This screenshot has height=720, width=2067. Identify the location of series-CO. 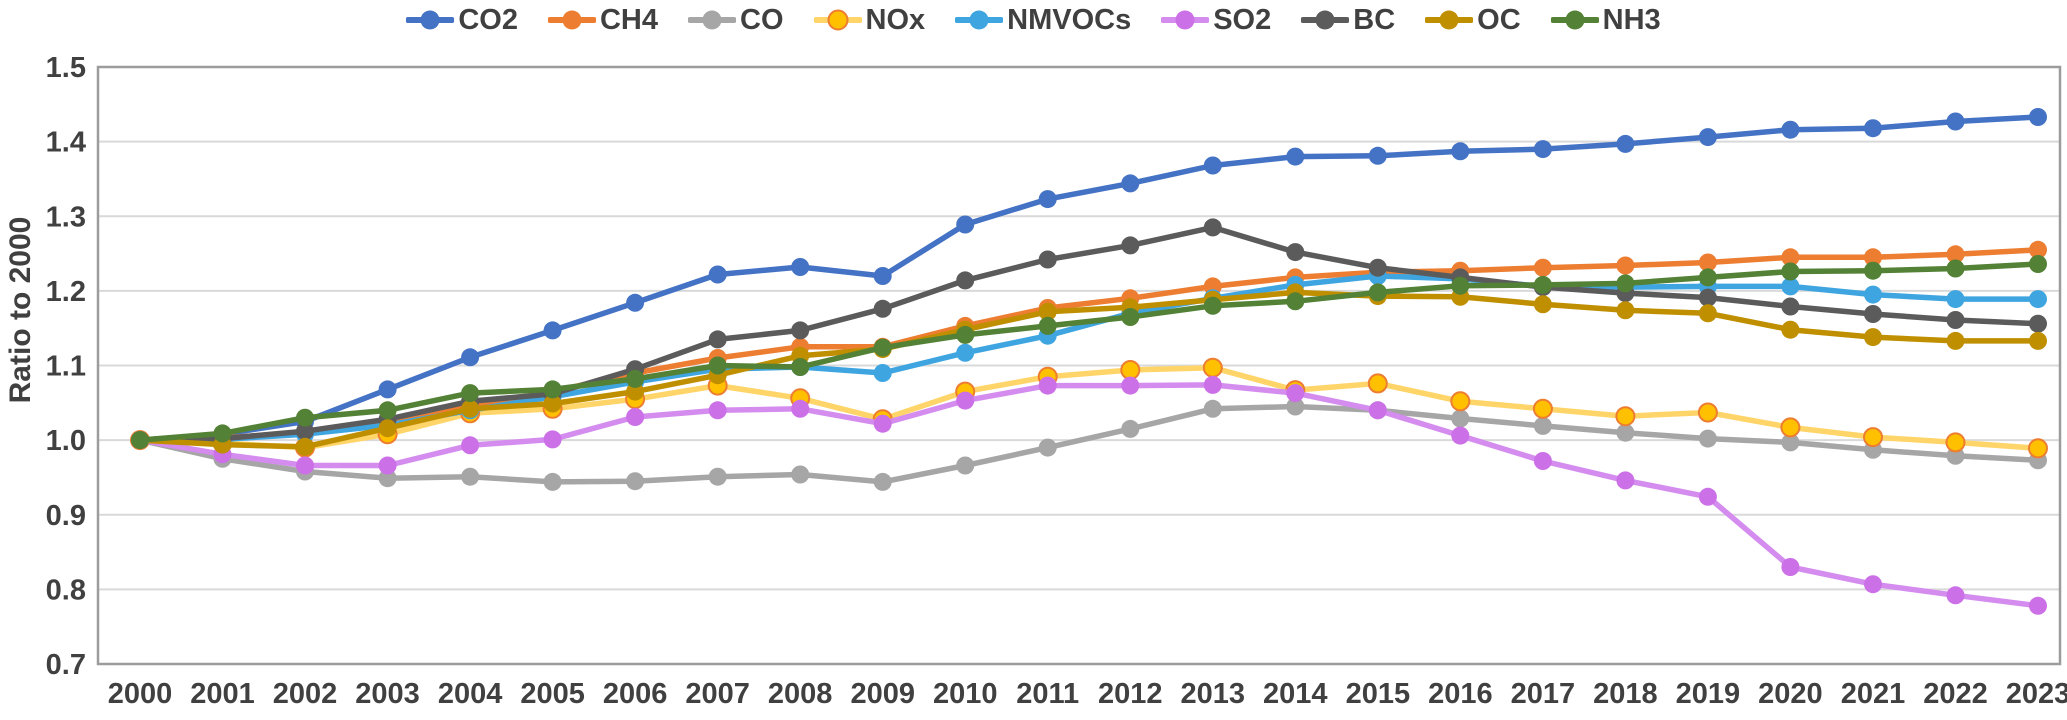
(1089, 444).